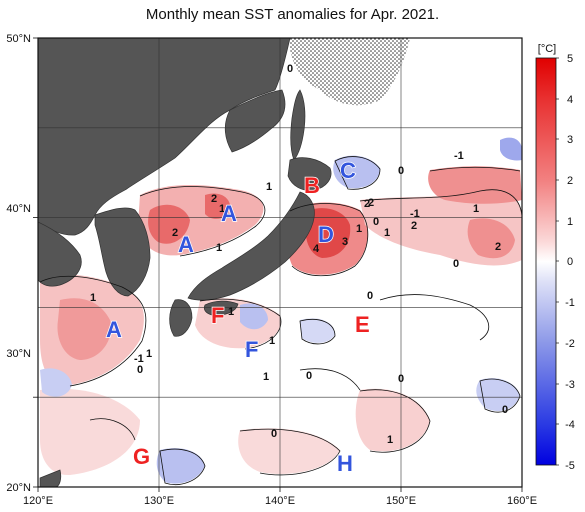 The width and height of the screenshot is (585, 512). I want to click on sea-ice-area, so click(349, 72).